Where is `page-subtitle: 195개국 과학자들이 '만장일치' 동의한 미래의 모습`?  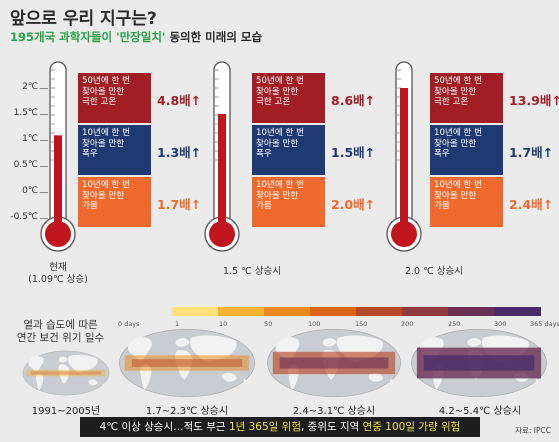 page-subtitle: 195개국 과학자들이 '만장일치' 동의한 미래의 모습 is located at coordinates (136, 37).